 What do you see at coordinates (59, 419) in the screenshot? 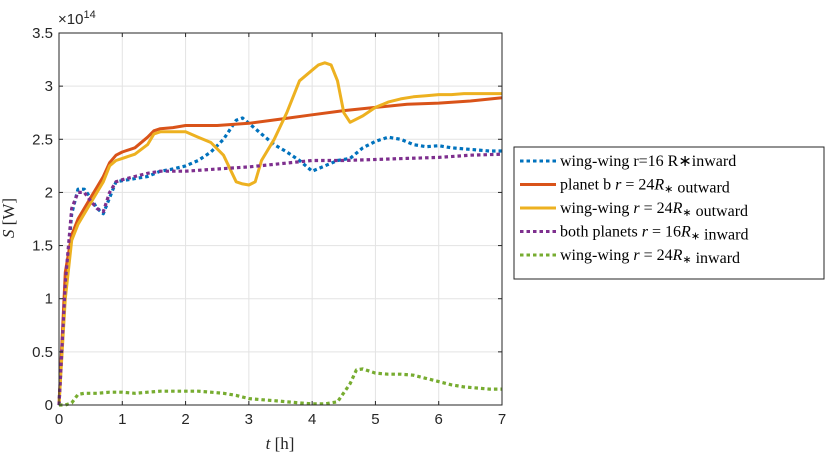
I see `x-tick-label: 0` at bounding box center [59, 419].